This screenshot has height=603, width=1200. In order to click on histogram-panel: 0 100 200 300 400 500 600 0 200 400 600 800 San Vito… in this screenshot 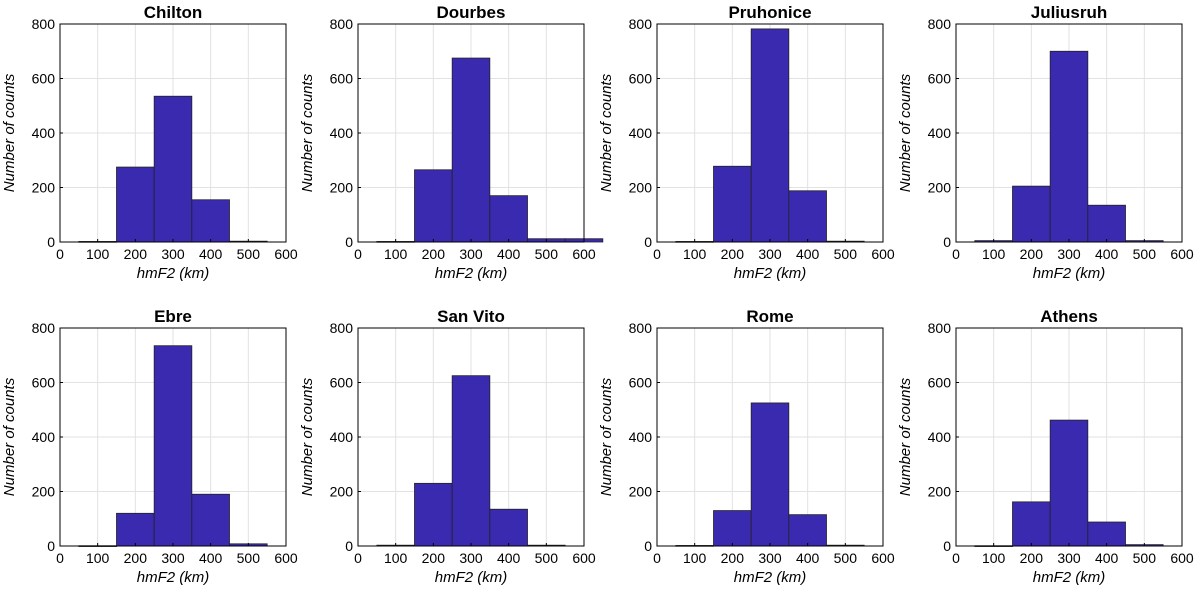, I will do `click(447, 446)`.